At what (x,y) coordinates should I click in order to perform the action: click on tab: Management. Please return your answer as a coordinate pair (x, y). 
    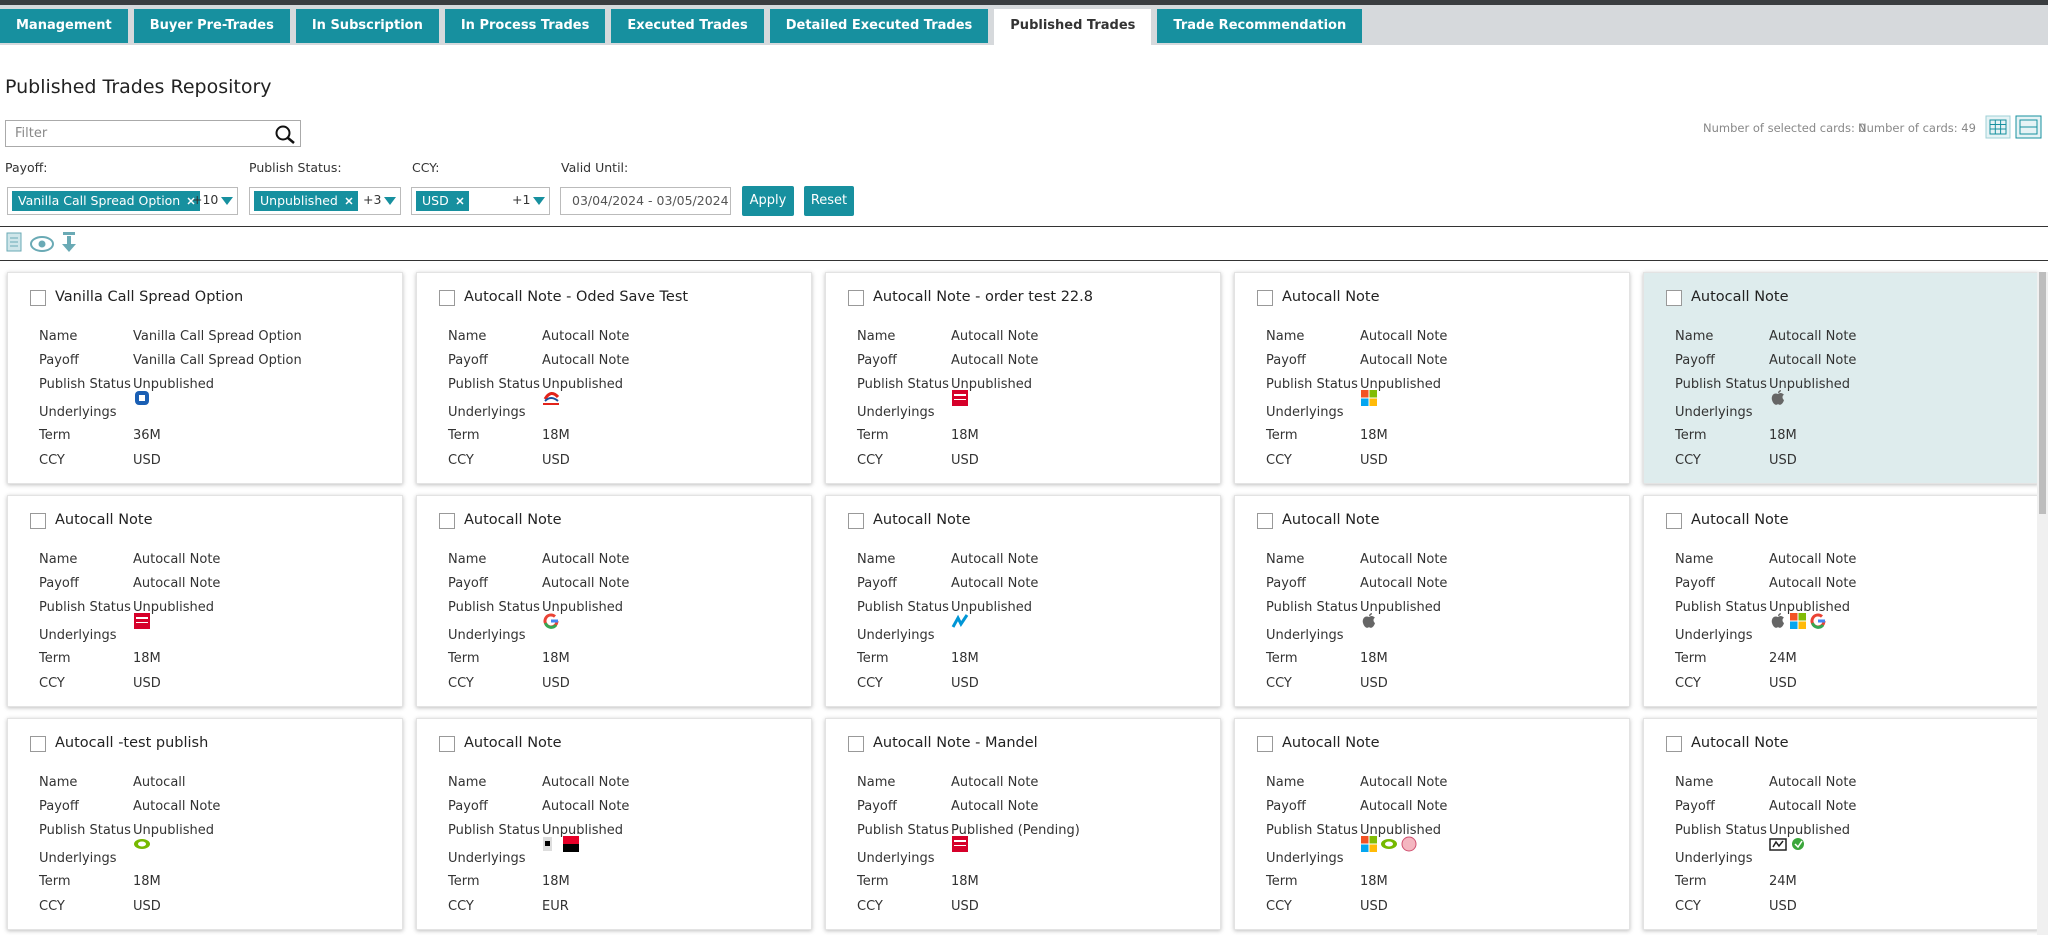
    Looking at the image, I should click on (64, 26).